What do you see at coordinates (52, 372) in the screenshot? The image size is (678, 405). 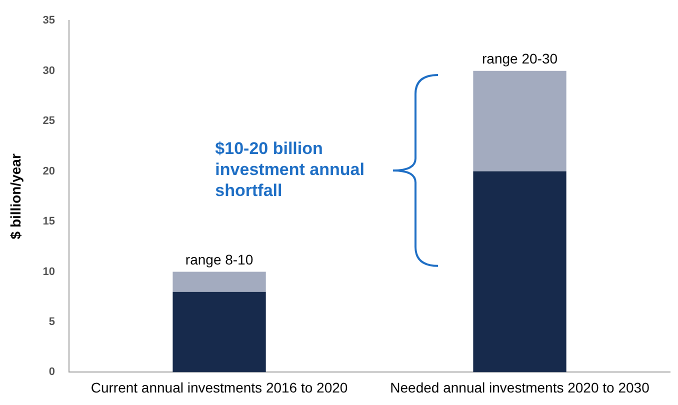 I see `y-tick-label: 0` at bounding box center [52, 372].